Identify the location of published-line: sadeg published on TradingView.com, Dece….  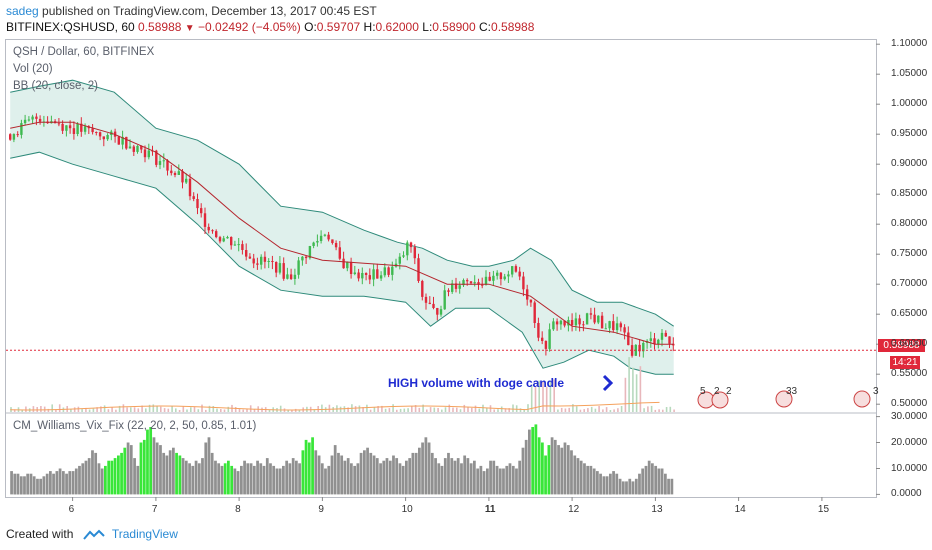
(191, 11).